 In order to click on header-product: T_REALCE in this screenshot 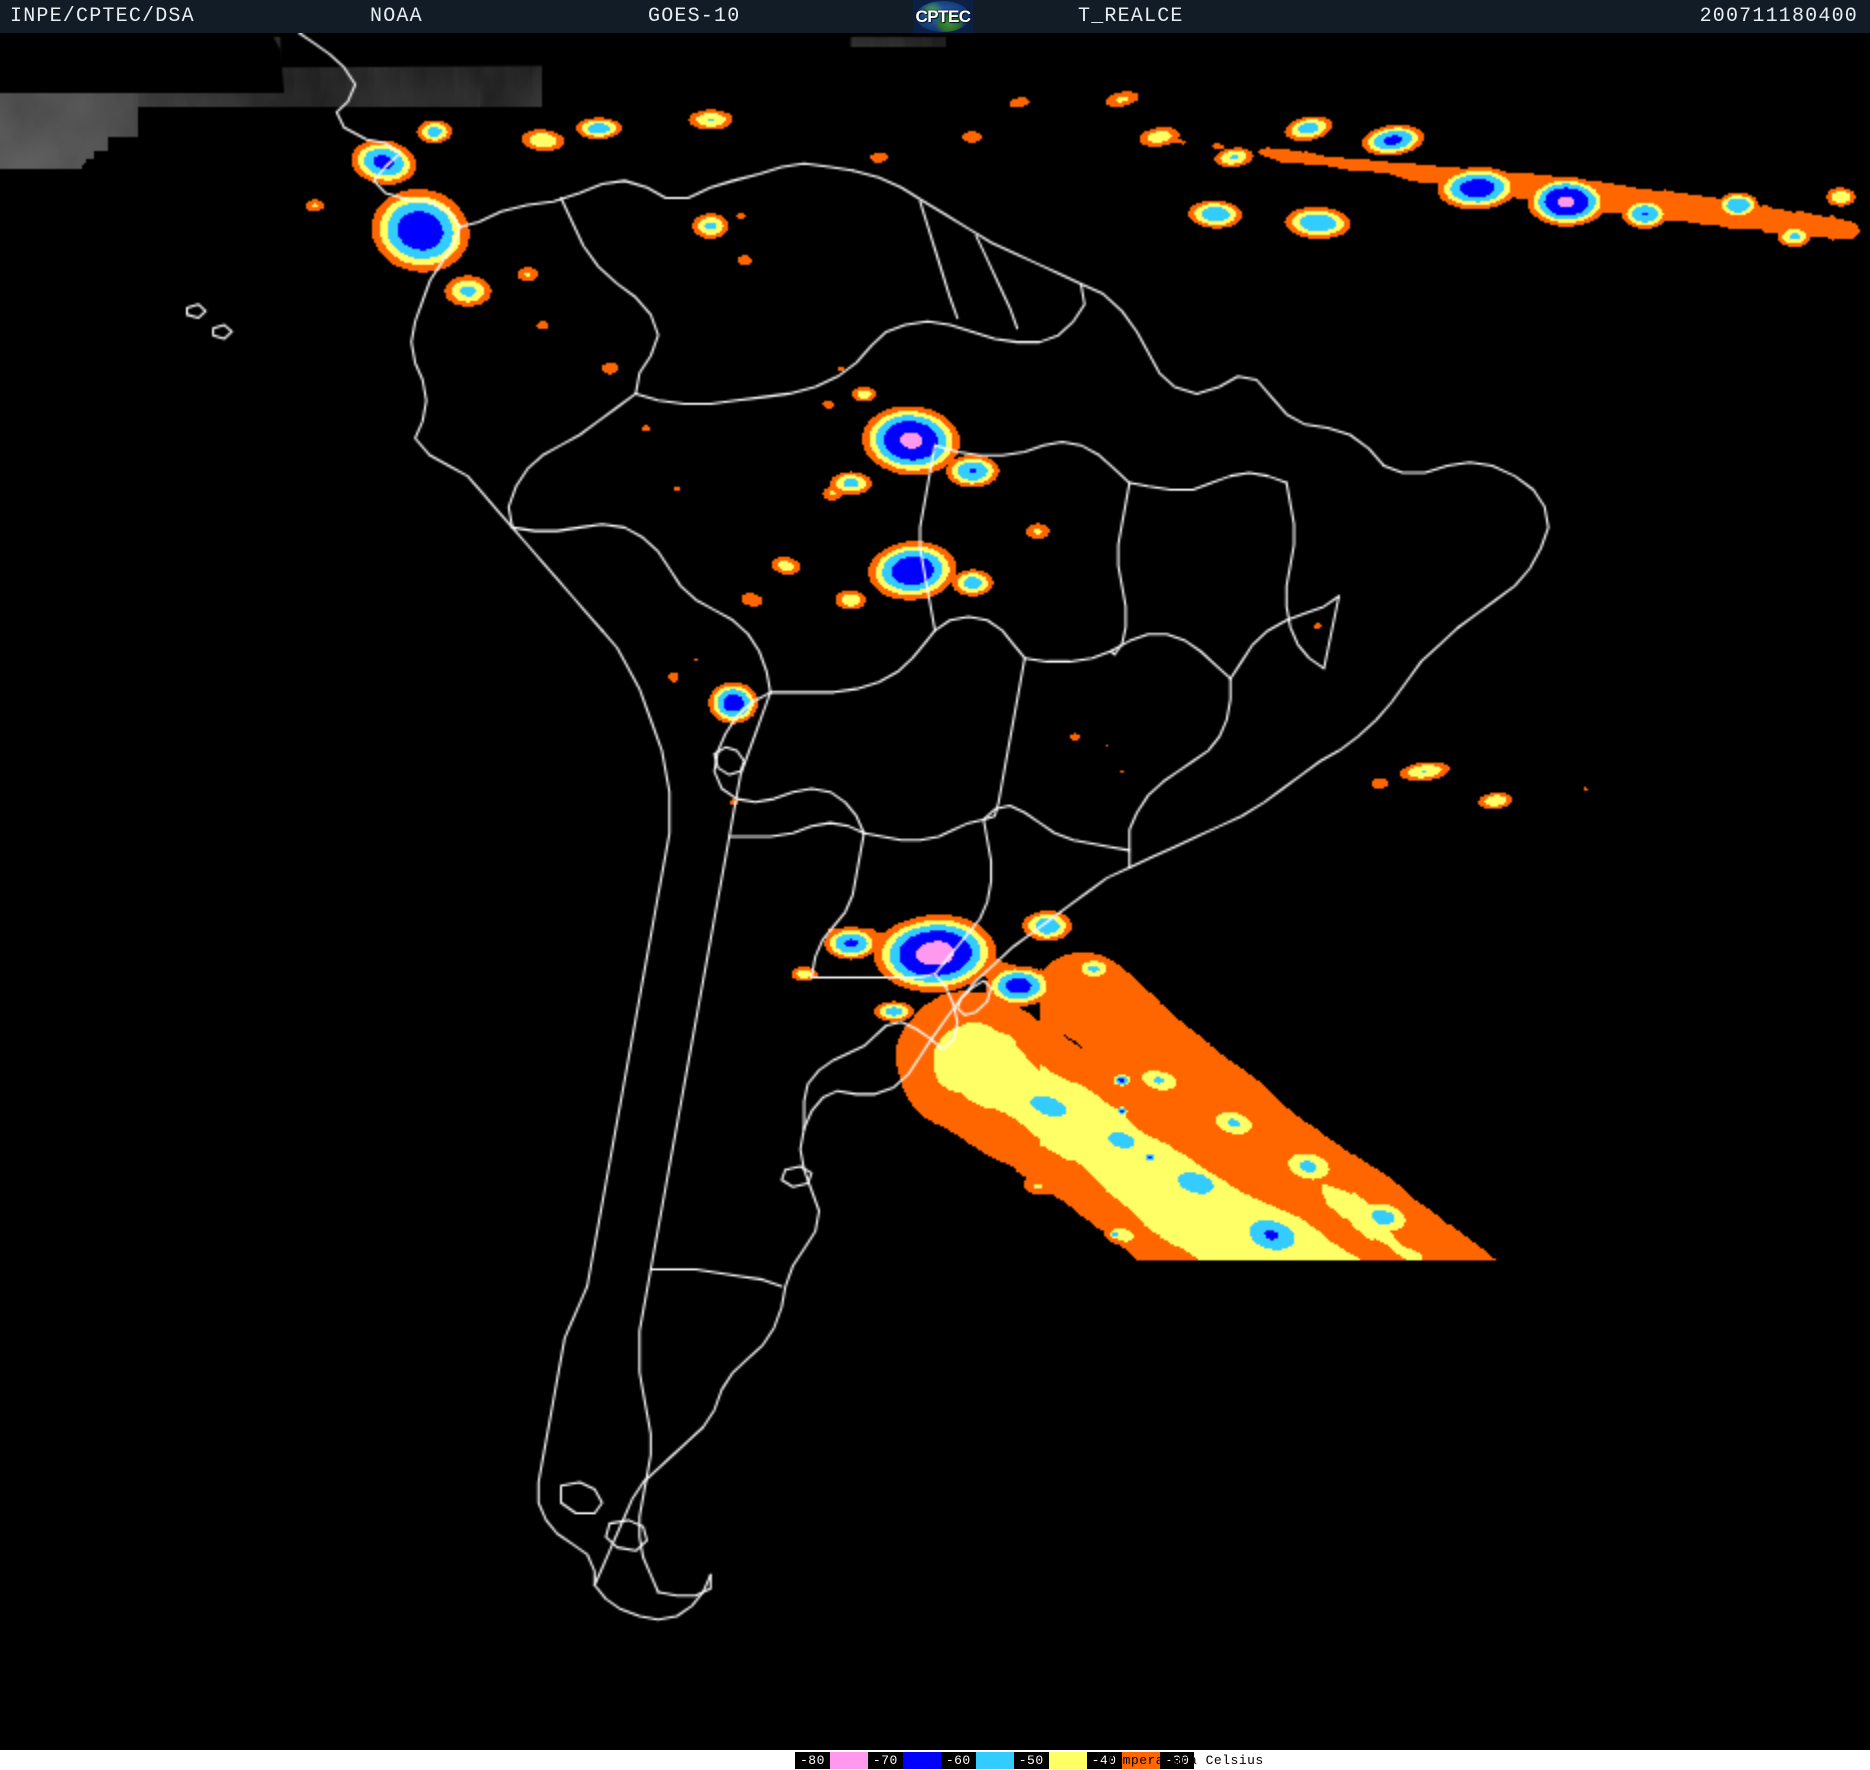, I will do `click(1131, 16)`.